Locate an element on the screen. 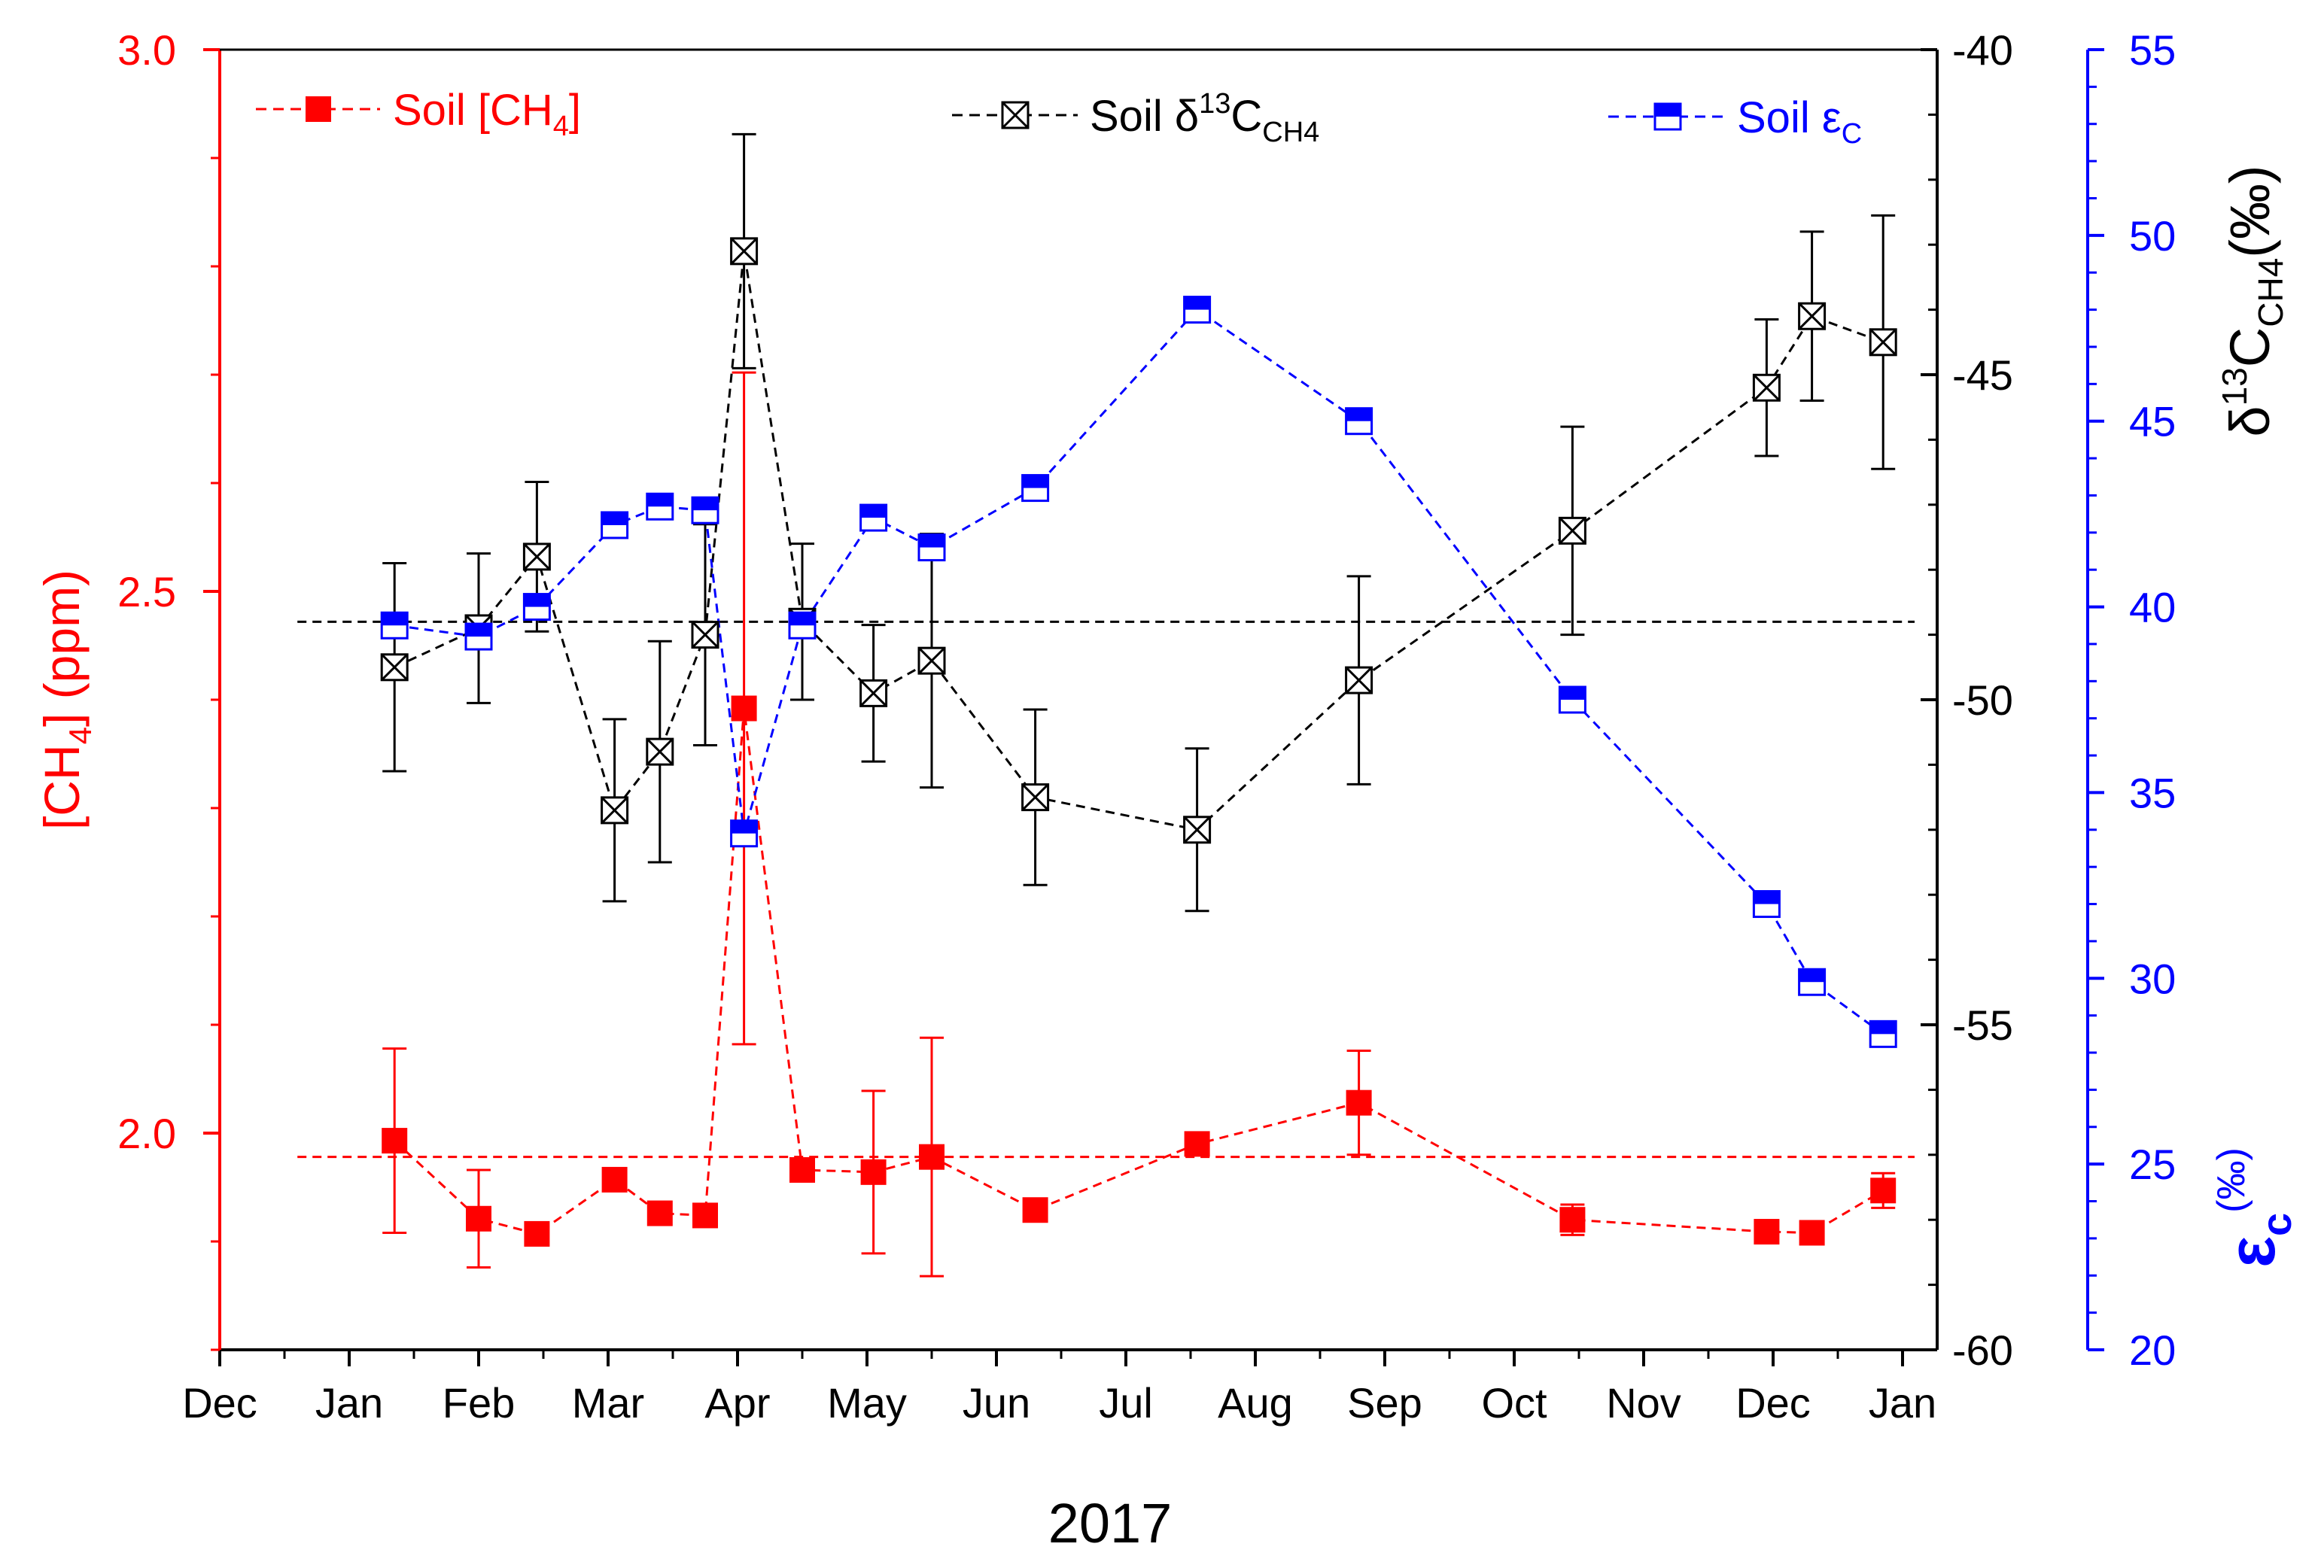  legend-eps-marker is located at coordinates (1667, 116).